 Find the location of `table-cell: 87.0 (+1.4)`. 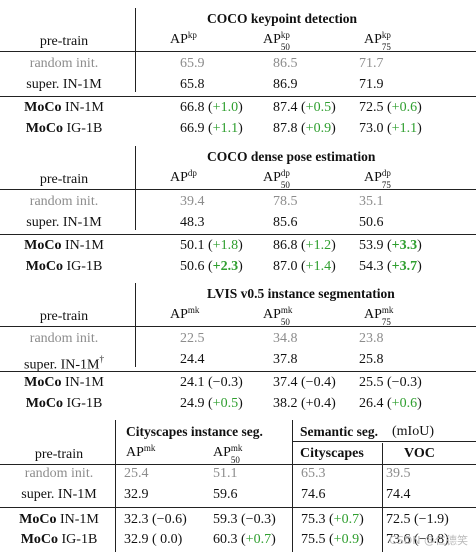

table-cell: 87.0 (+1.4) is located at coordinates (304, 266).